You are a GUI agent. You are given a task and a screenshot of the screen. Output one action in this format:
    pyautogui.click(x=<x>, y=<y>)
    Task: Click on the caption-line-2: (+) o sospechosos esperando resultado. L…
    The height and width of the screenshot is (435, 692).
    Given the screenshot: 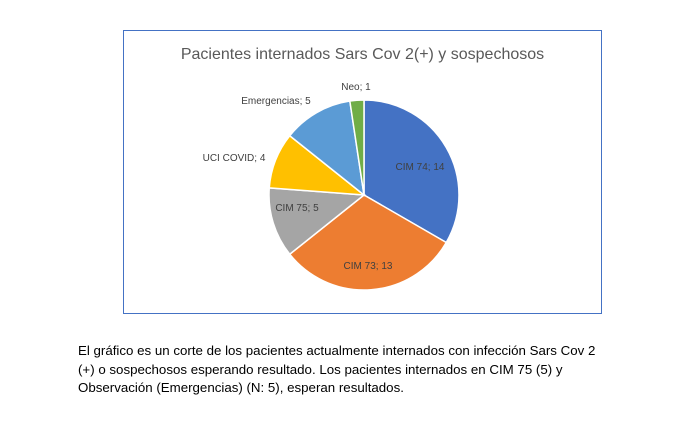 What is the action you would take?
    pyautogui.click(x=320, y=369)
    